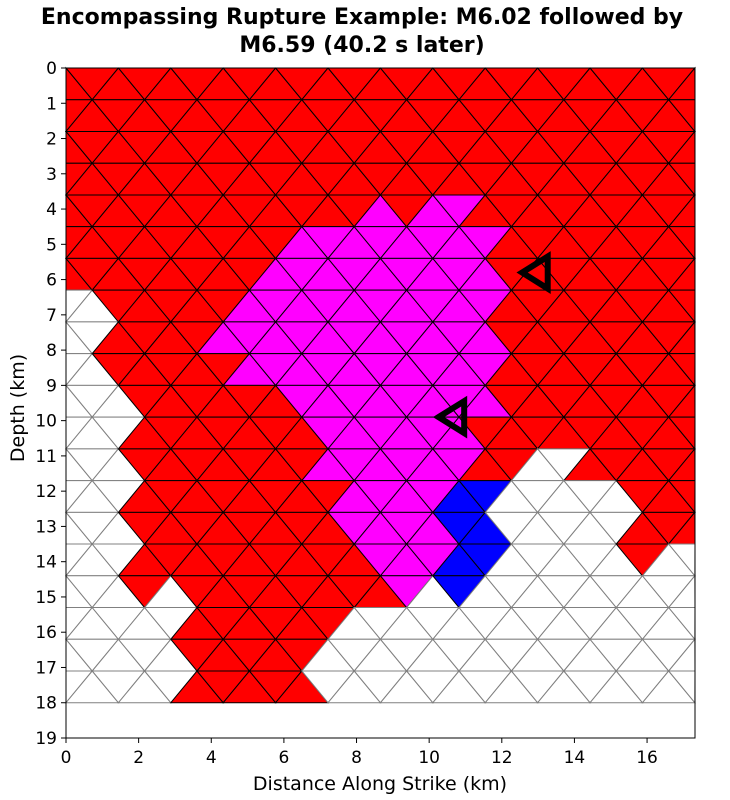 The height and width of the screenshot is (800, 730). What do you see at coordinates (51, 69) in the screenshot?
I see `y-tick-label: 0` at bounding box center [51, 69].